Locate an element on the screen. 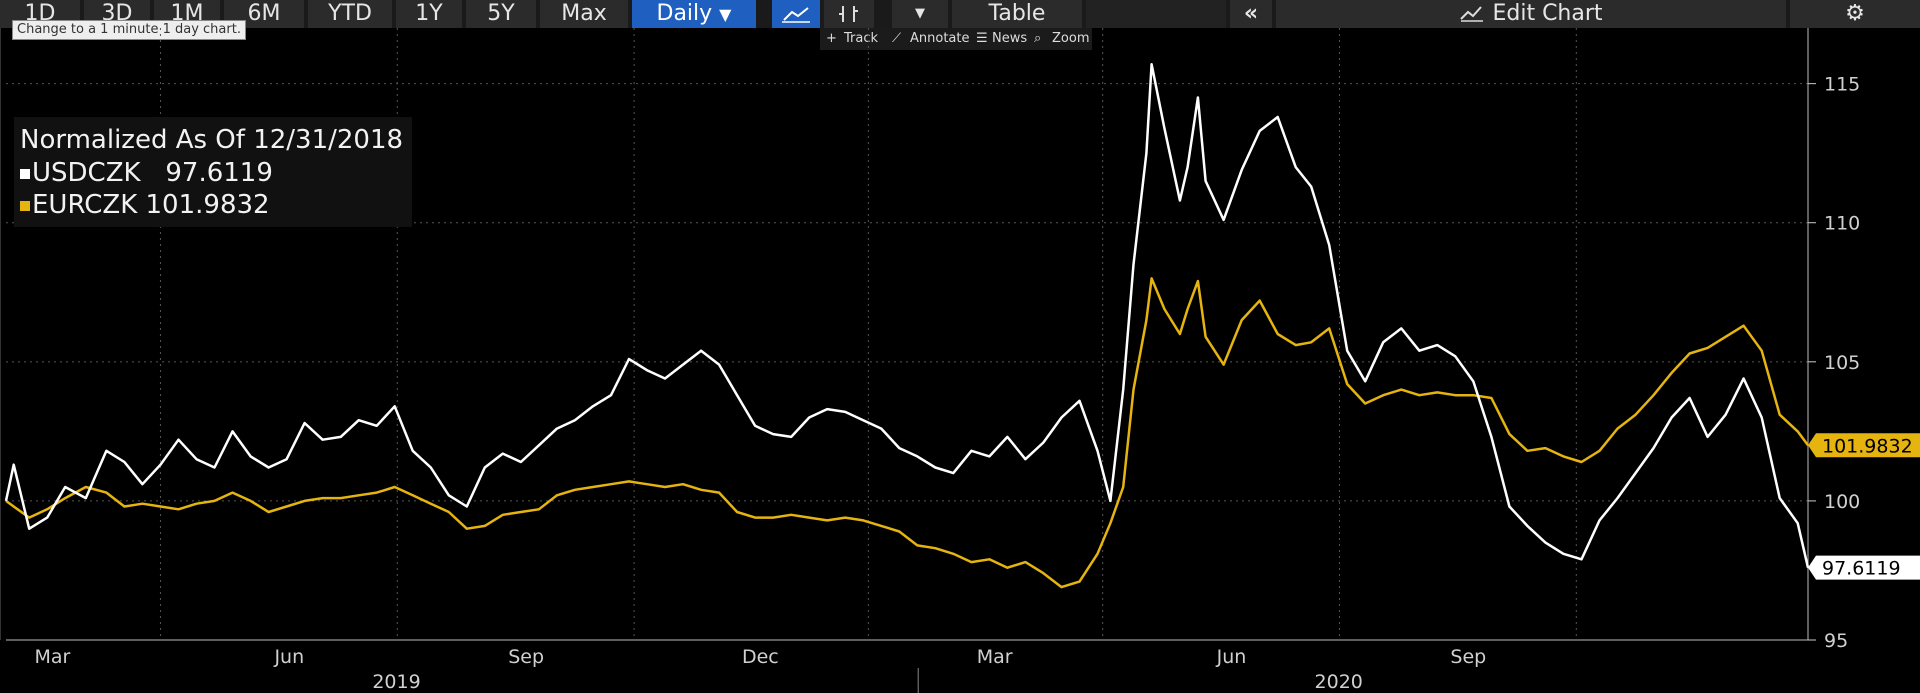  y-tick-label: 105 is located at coordinates (1842, 363).